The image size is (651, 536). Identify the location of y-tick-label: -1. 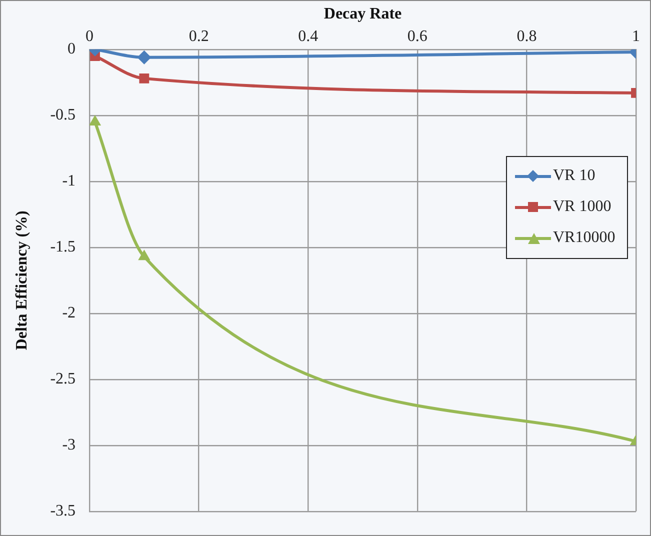
(69, 181).